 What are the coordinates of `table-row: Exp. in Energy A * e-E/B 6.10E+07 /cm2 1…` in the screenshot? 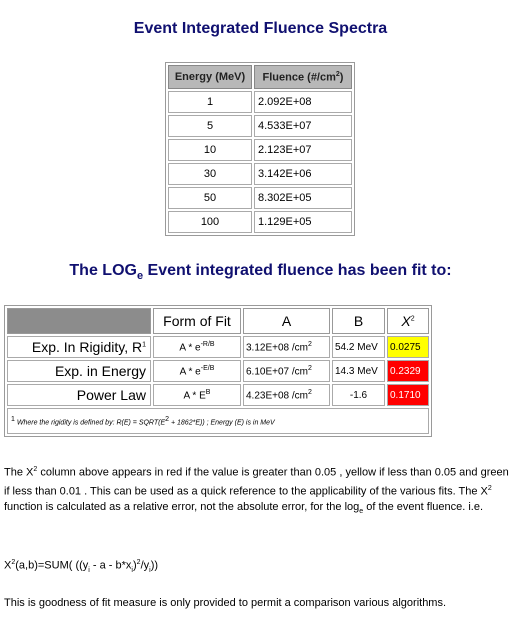 It's located at (218, 371).